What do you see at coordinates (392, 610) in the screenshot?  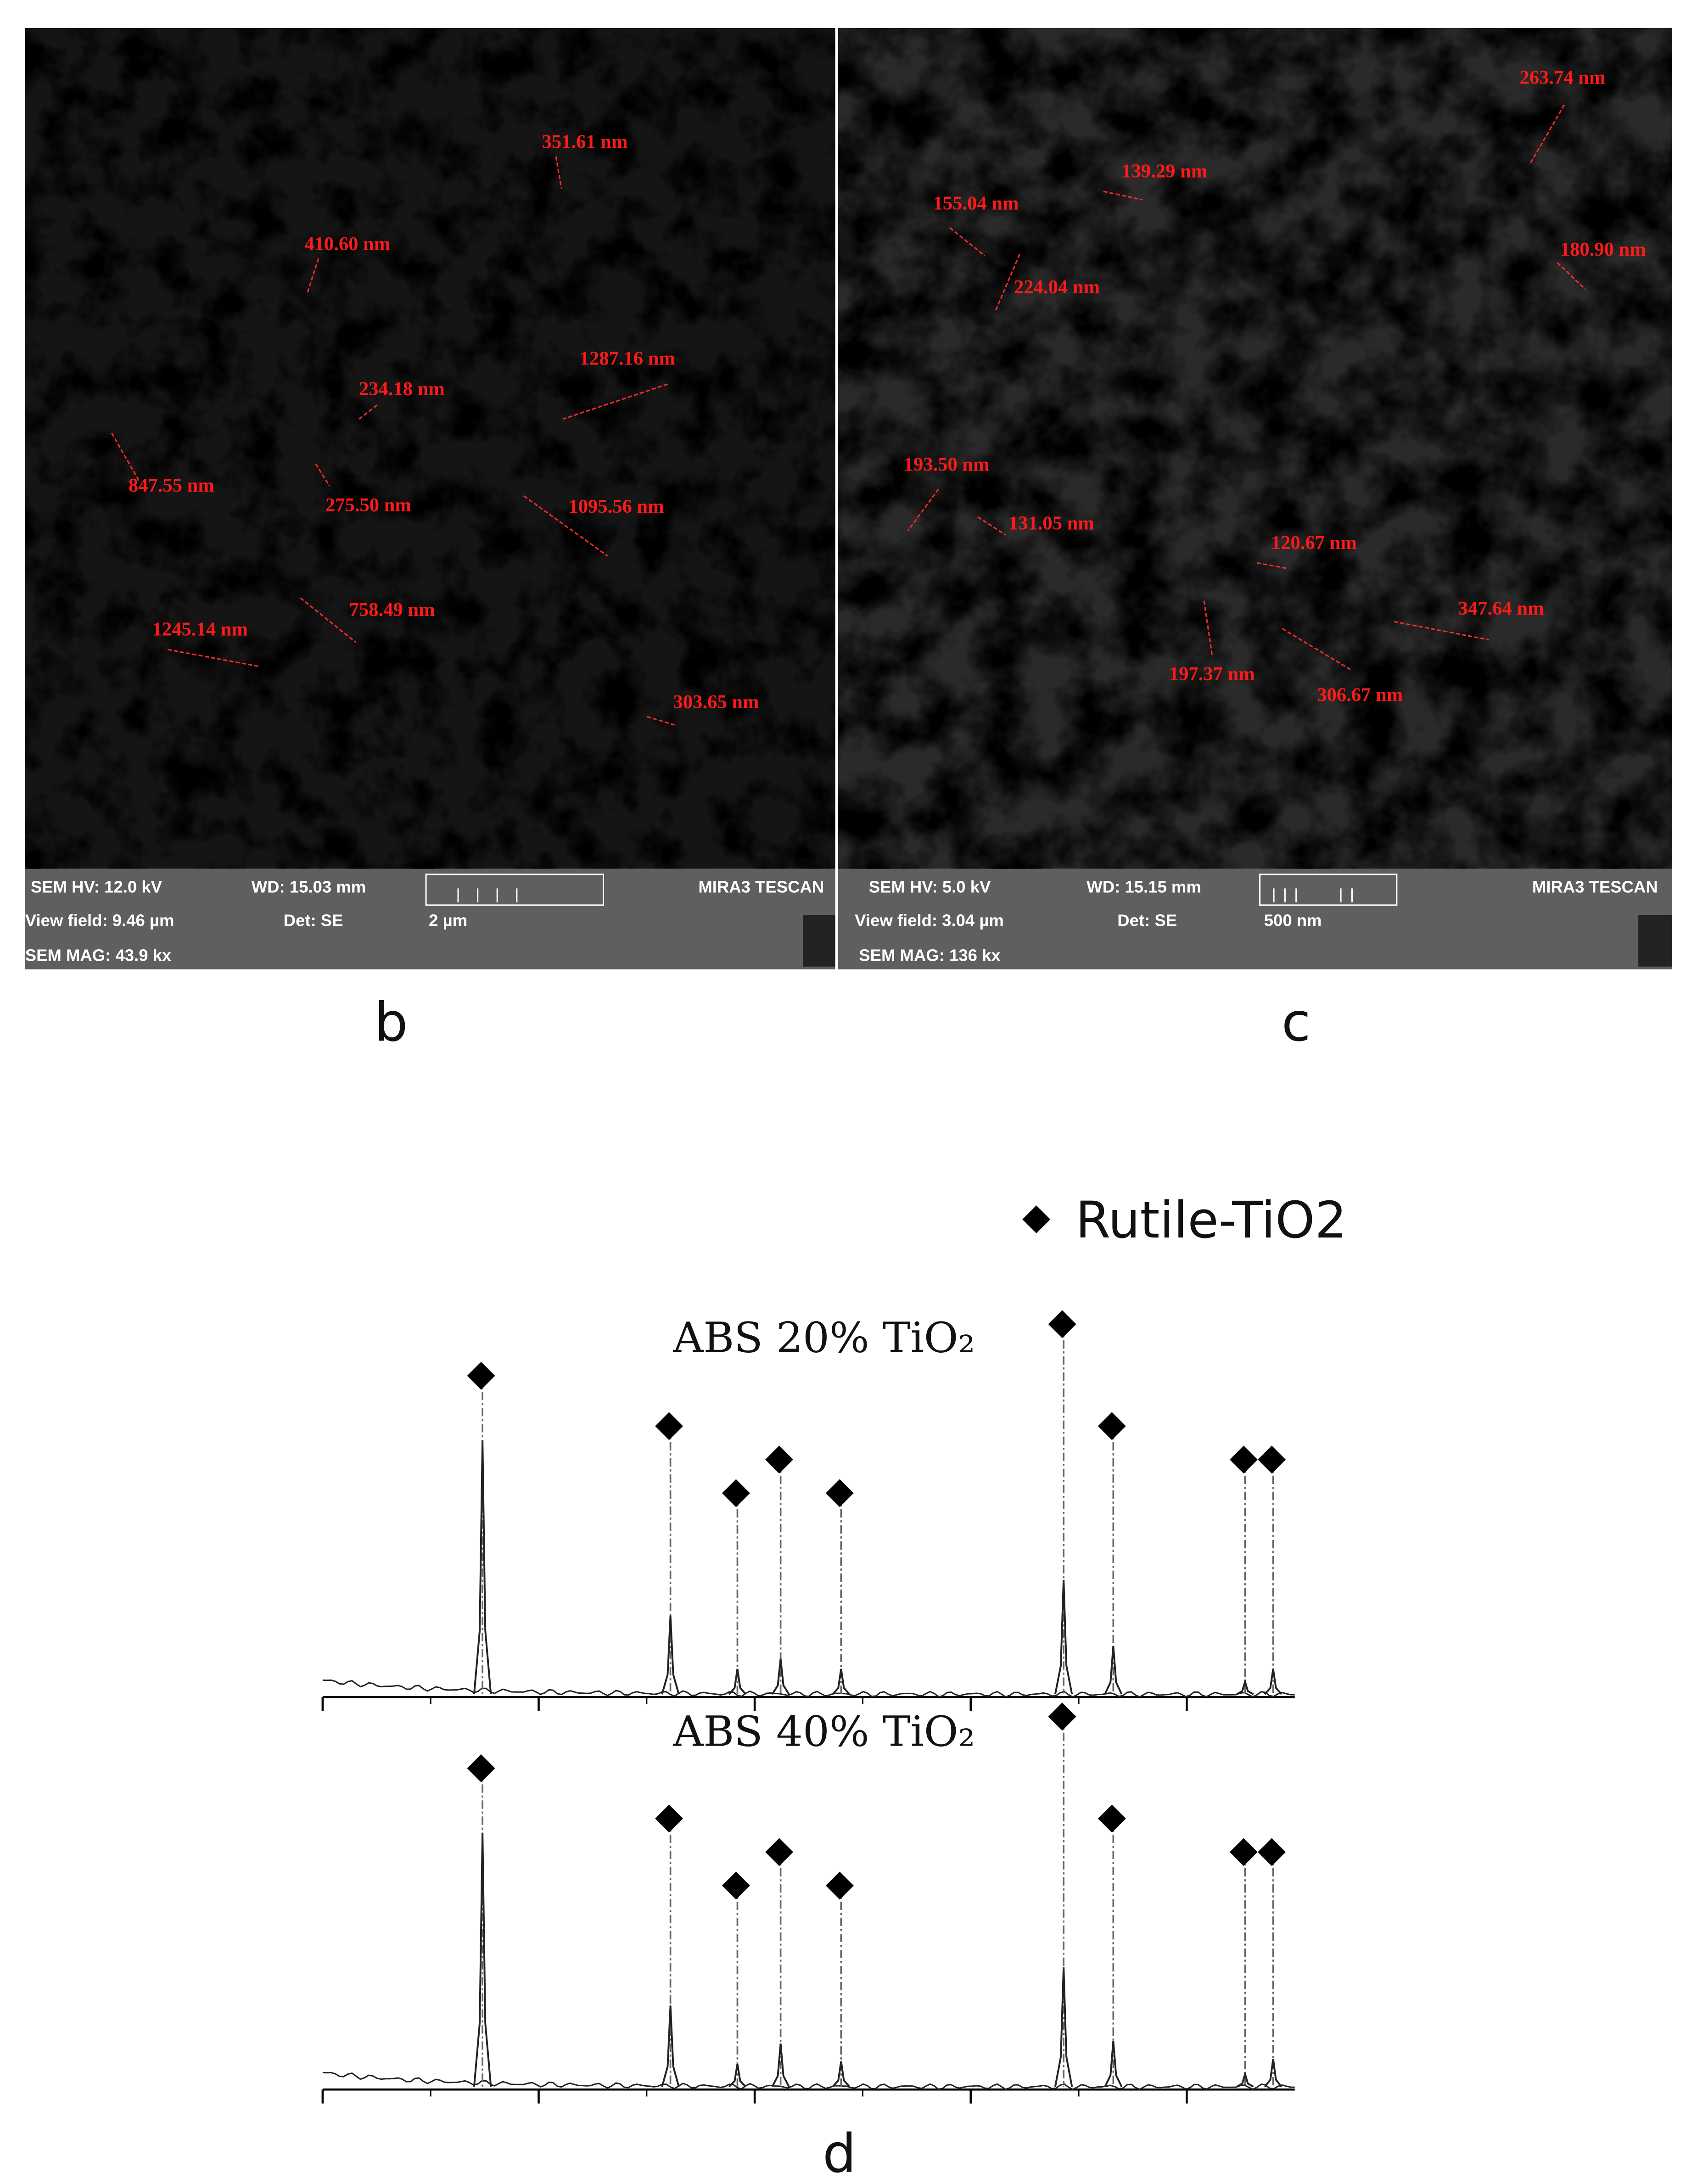 I see `measure-label: 758.49 nm` at bounding box center [392, 610].